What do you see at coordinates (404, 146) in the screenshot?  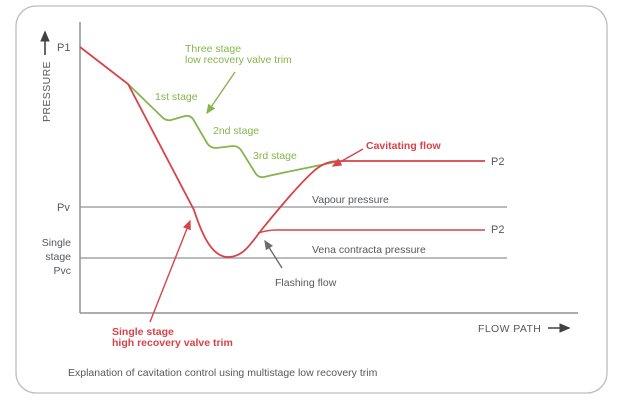 I see `cavitating-flow-label: Cavitating flow` at bounding box center [404, 146].